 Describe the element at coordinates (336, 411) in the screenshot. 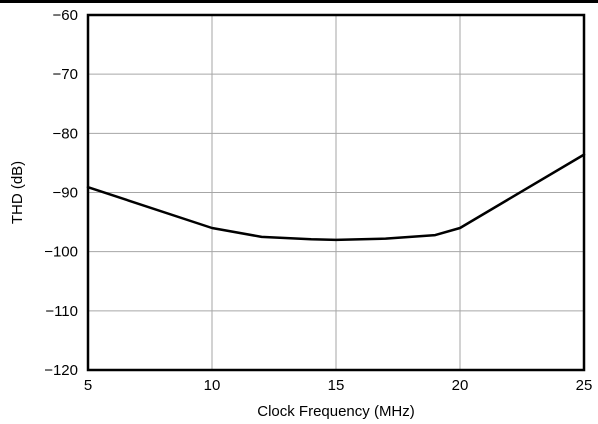

I see `x-axis-title: Clock Frequency (MHz)` at that location.